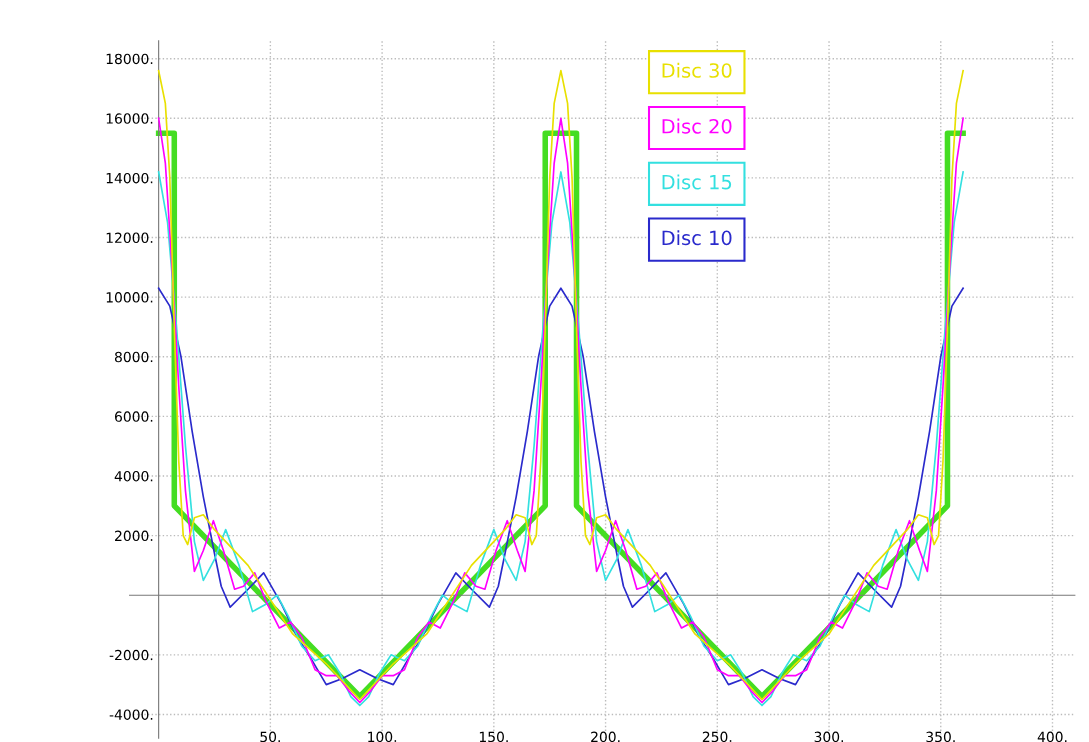  I want to click on y-tick-label: 4000., so click(133, 476).